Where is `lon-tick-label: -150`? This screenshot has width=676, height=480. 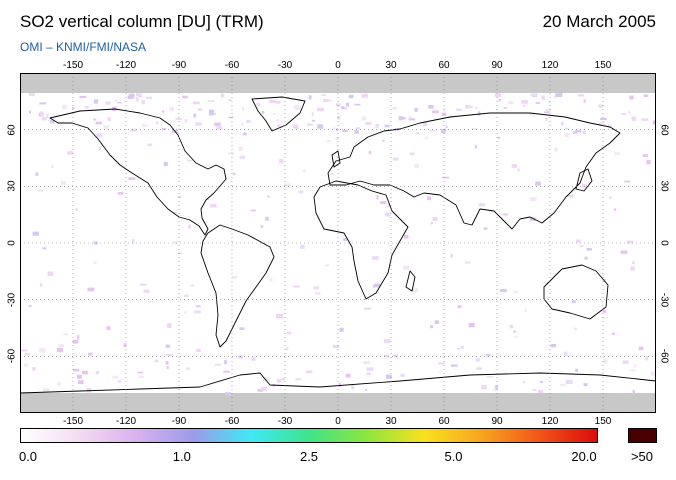
lon-tick-label: -150 is located at coordinates (73, 65).